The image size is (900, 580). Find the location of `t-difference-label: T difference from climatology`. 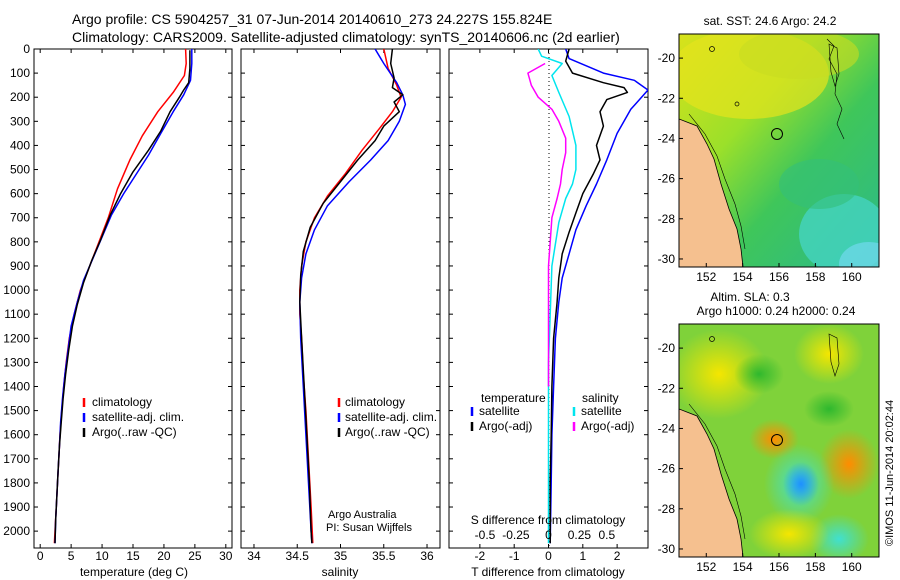

t-difference-label: T difference from climatology is located at coordinates (548, 572).